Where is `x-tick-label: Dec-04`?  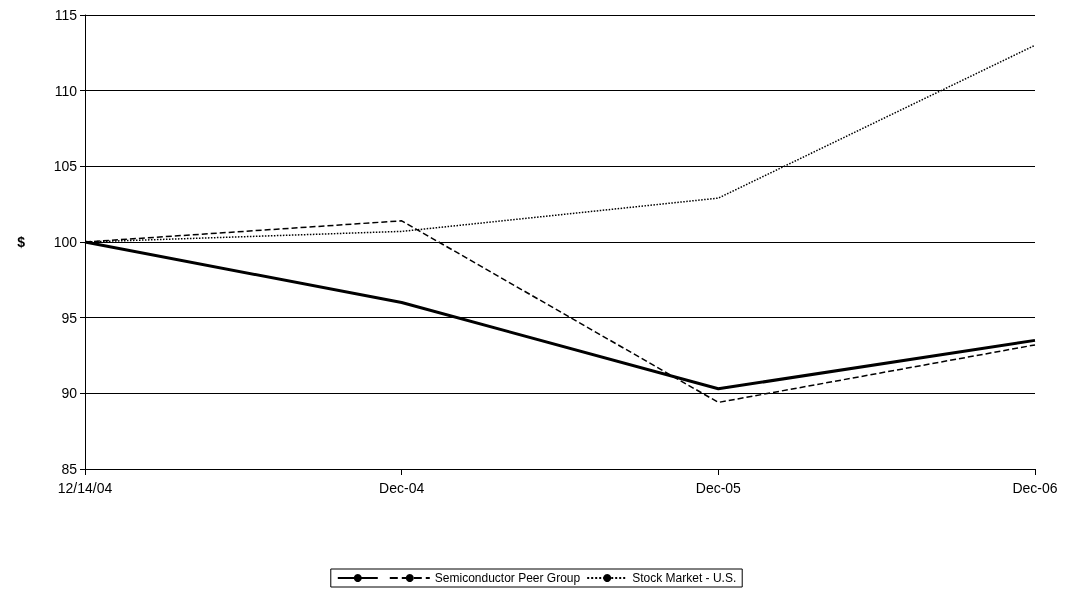 x-tick-label: Dec-04 is located at coordinates (402, 488).